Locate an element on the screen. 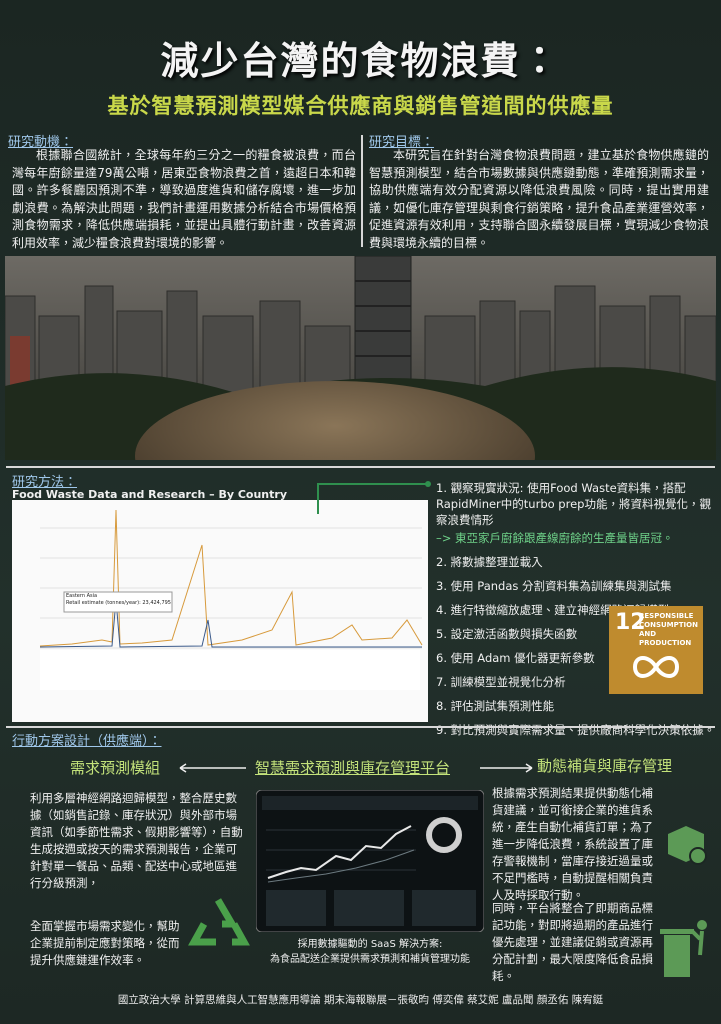 This screenshot has height=1024, width=721. module-heading: 動態補貨與庫存管理 is located at coordinates (605, 766).